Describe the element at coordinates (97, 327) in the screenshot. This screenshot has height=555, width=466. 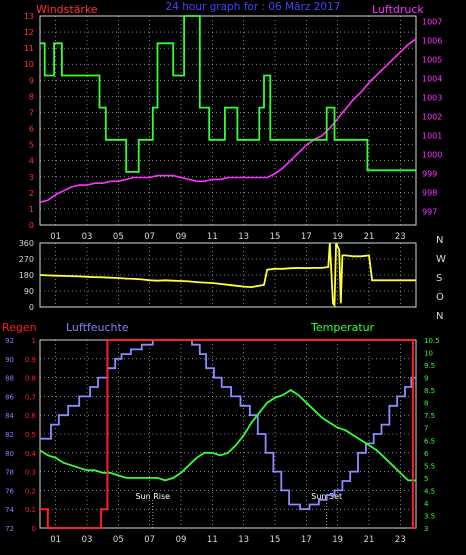
I see `humidity-axis-title: Luftfeuchte` at that location.